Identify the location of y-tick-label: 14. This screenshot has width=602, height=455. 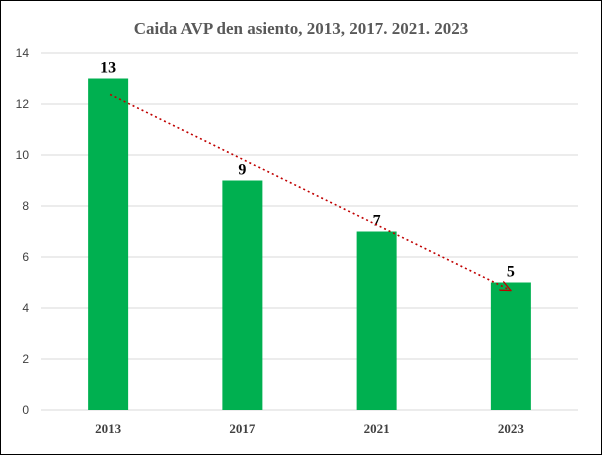
(23, 53).